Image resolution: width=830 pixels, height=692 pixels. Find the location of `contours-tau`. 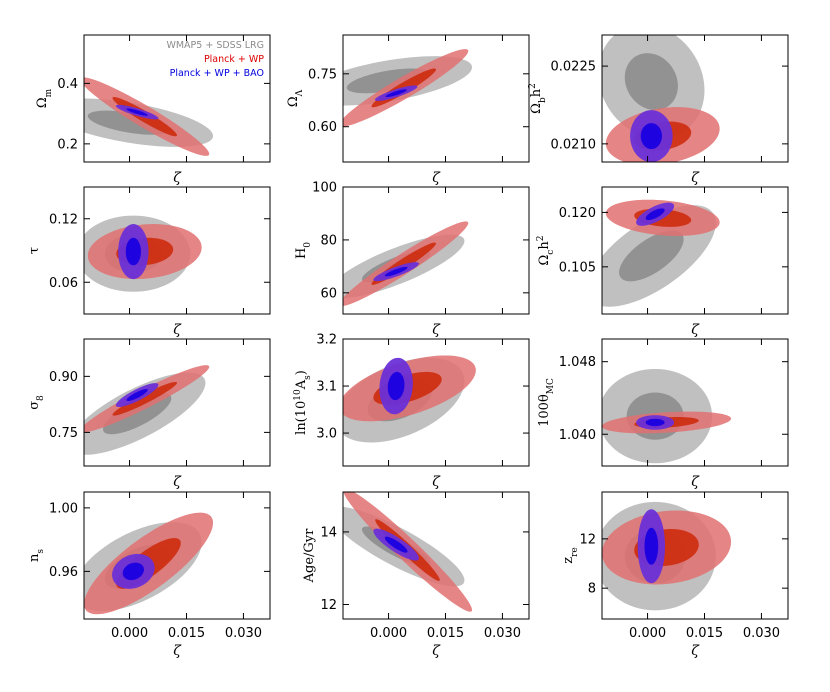

contours-tau is located at coordinates (143, 253).